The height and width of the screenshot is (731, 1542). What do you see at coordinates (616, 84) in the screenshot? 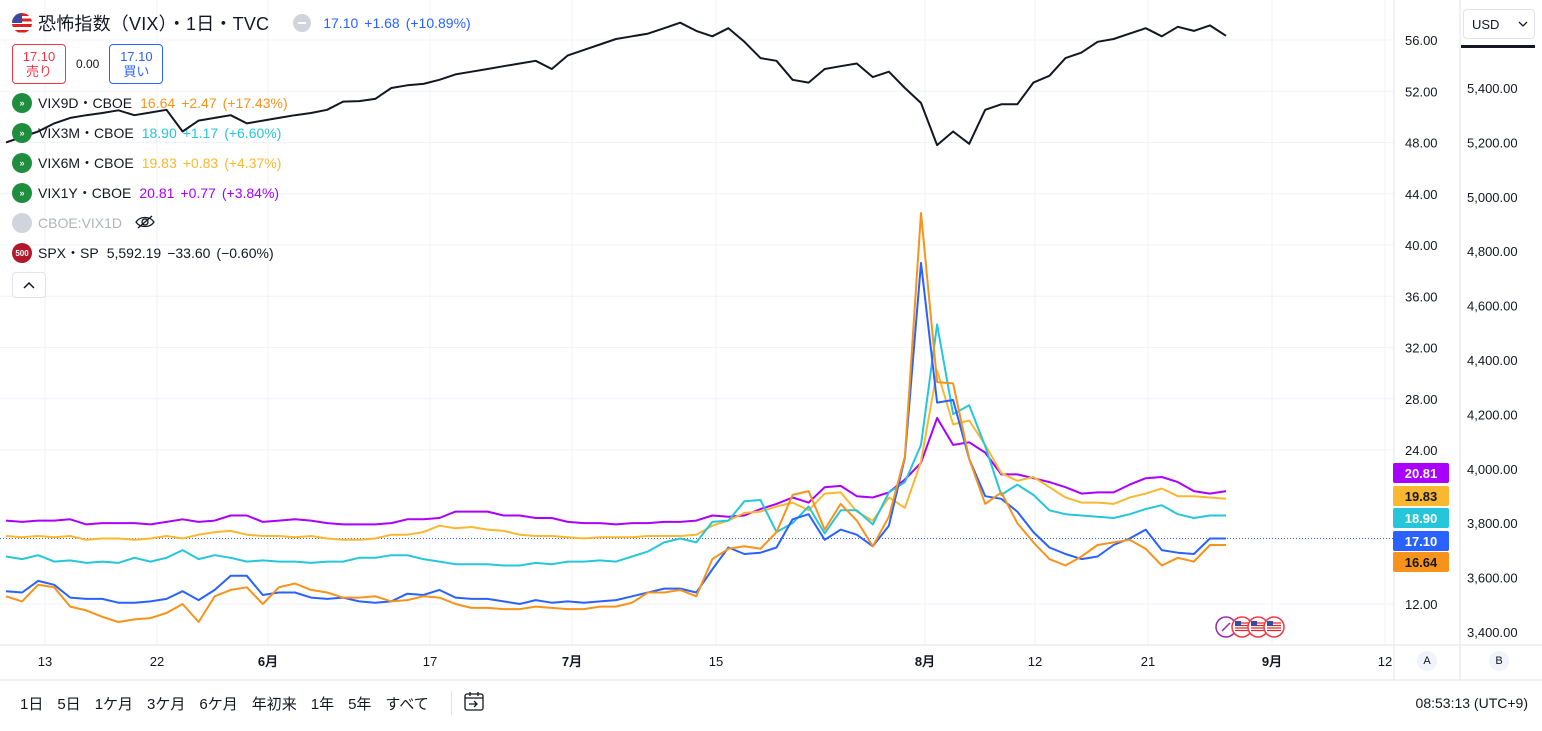
I see `spx-line` at bounding box center [616, 84].